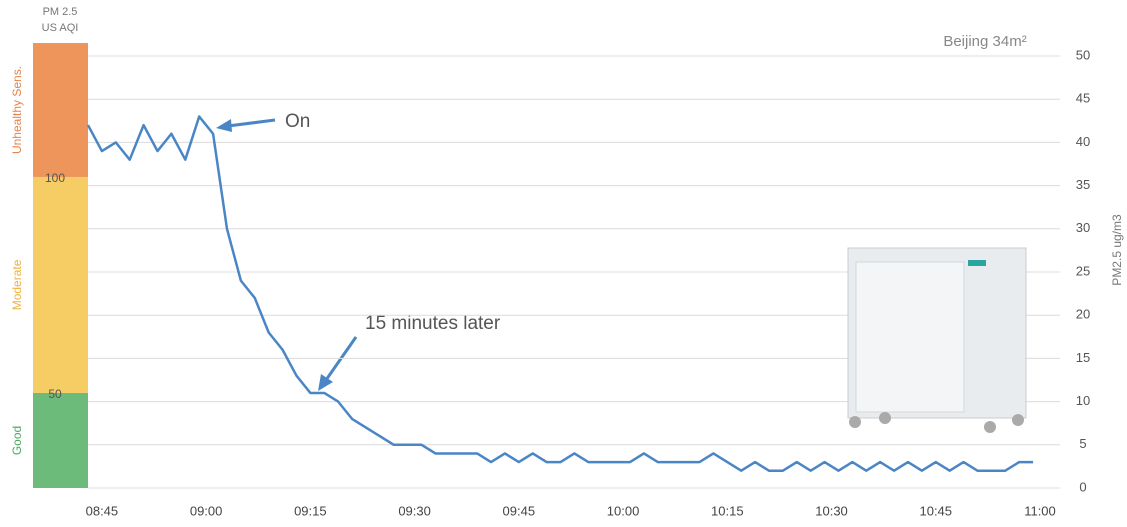  Describe the element at coordinates (1083, 54) in the screenshot. I see `y-tick-label: 50` at that location.